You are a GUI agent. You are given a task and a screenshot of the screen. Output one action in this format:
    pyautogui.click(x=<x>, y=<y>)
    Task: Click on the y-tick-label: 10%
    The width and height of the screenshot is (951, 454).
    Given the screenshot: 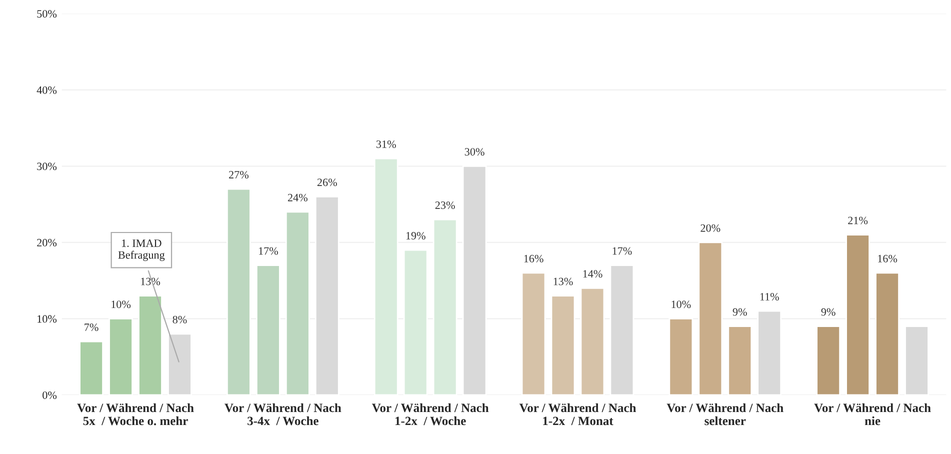 What is the action you would take?
    pyautogui.click(x=47, y=319)
    